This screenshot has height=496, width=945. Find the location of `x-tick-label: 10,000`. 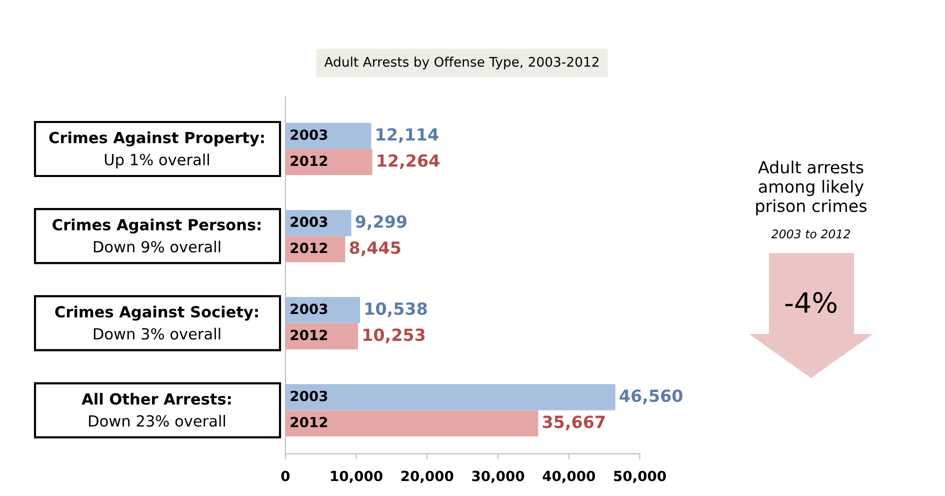

x-tick-label: 10,000 is located at coordinates (356, 477).